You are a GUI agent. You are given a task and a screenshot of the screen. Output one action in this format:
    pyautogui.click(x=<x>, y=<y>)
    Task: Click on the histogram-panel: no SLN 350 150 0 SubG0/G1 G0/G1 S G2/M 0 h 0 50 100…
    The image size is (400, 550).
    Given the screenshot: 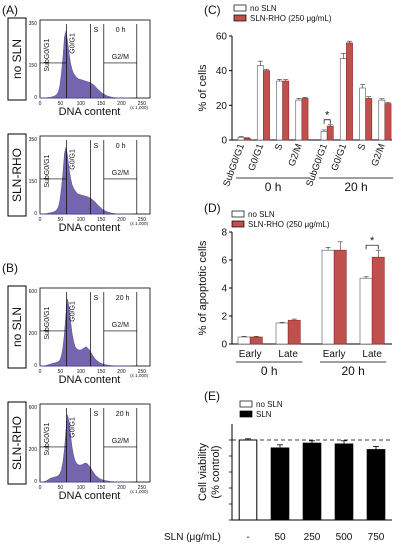 What is the action you would take?
    pyautogui.click(x=79, y=67)
    